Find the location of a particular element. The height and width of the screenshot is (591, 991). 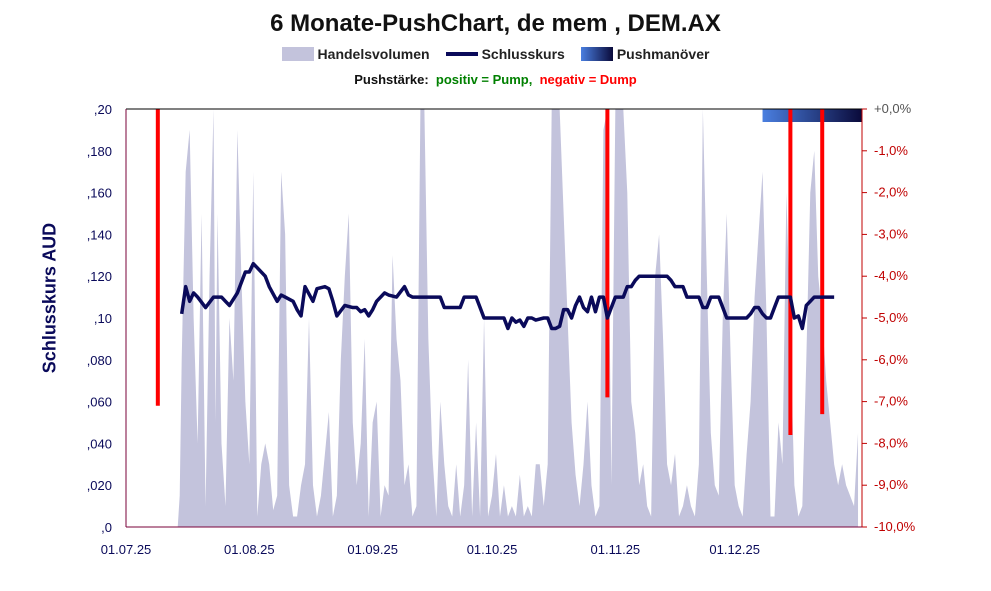

price-line is located at coordinates (507, 296).